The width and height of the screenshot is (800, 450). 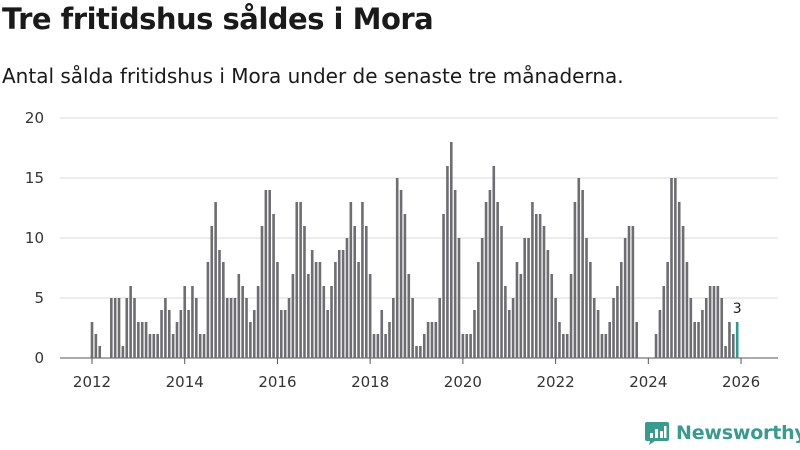 I want to click on x-tick-label: 2016, so click(x=277, y=382).